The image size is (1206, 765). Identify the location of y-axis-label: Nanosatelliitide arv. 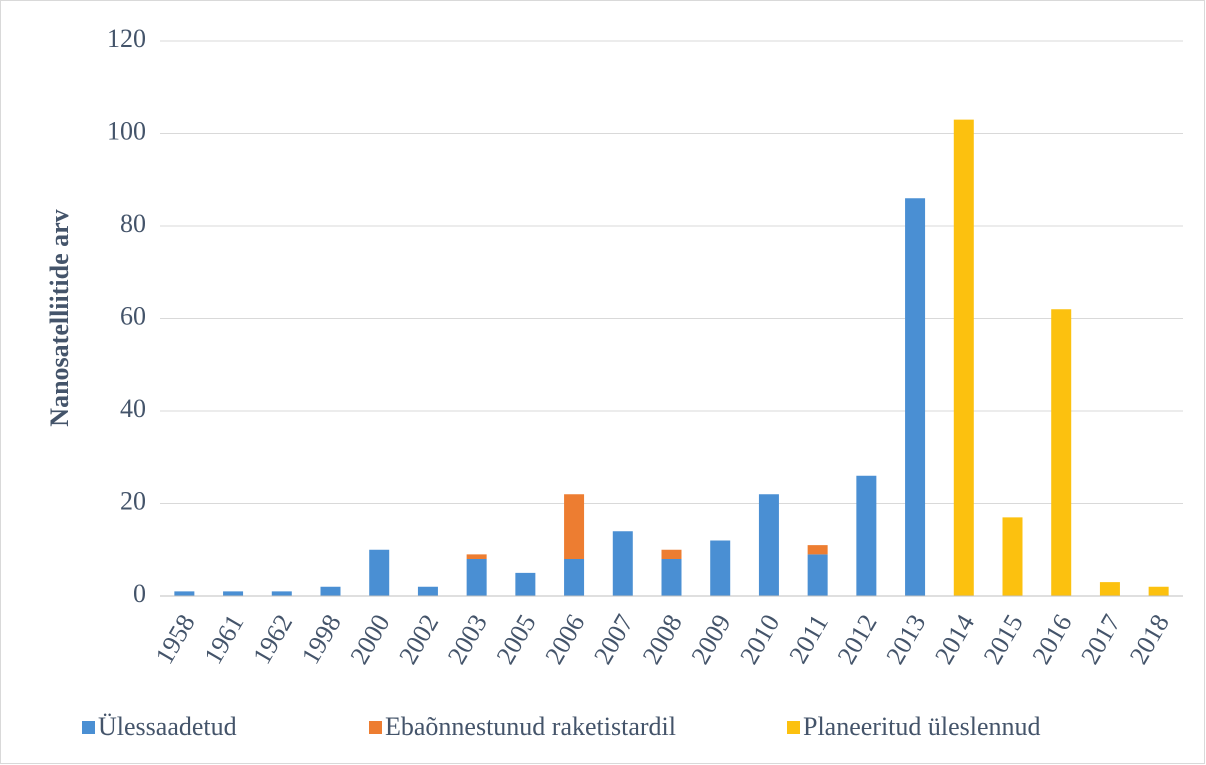
(59, 317).